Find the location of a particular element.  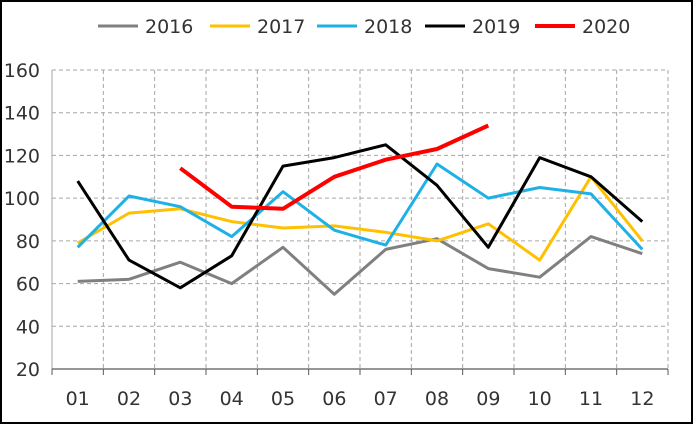

x-tick-labels: 01 02 03 04 05 06 07 08 09 10 11 12 is located at coordinates (360, 399).